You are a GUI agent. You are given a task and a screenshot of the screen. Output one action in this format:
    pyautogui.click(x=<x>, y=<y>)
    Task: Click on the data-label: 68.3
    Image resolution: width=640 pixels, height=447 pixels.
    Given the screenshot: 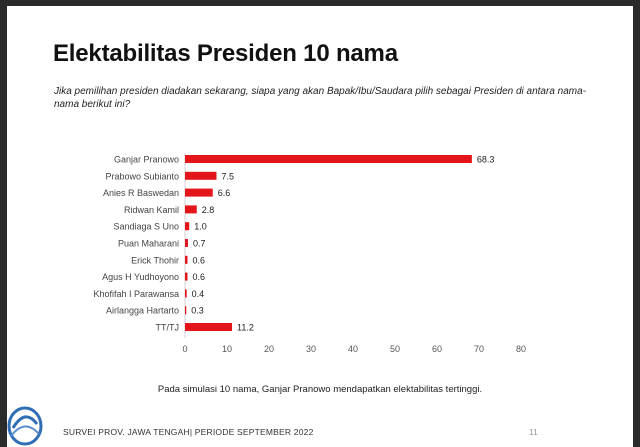 What is the action you would take?
    pyautogui.click(x=486, y=160)
    